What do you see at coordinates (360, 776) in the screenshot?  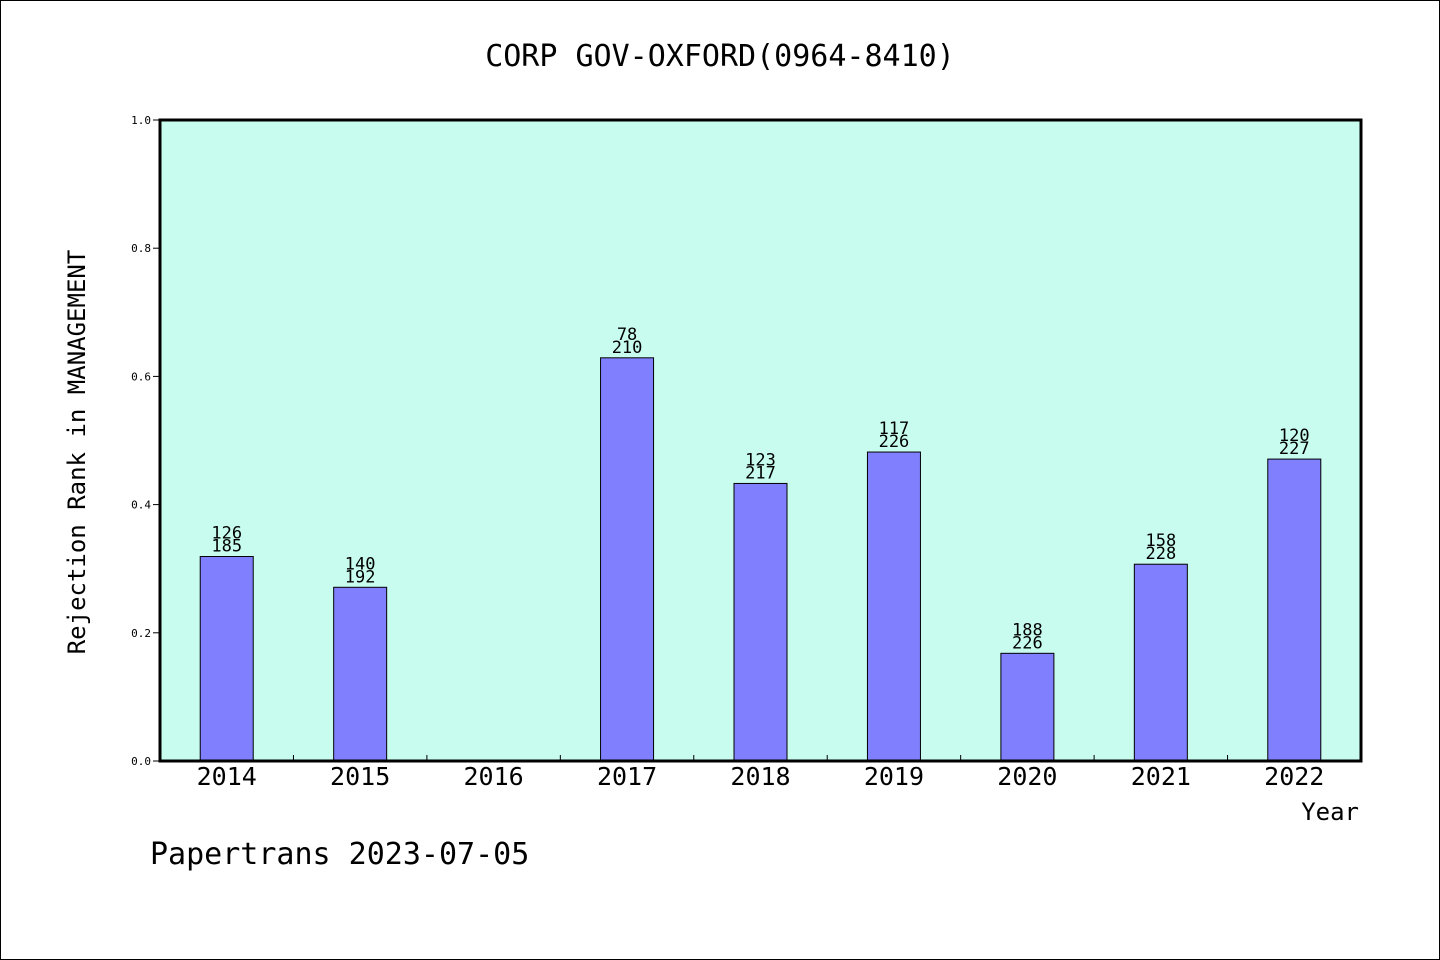 I see `x-tick-label-2015: 2015` at bounding box center [360, 776].